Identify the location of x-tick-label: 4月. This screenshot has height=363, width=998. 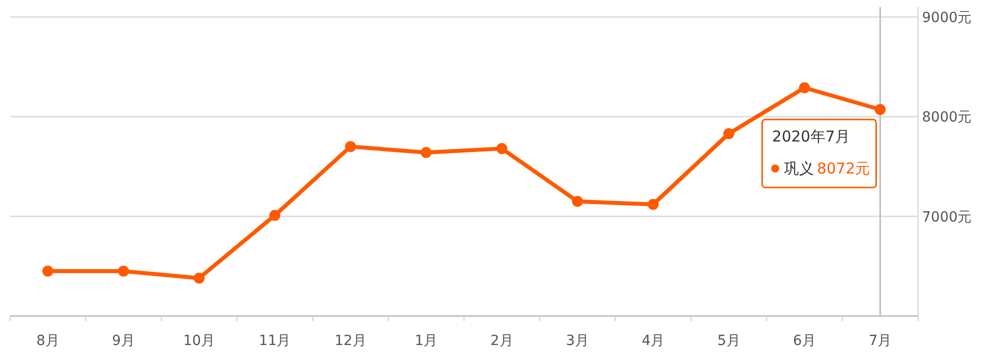
(653, 341).